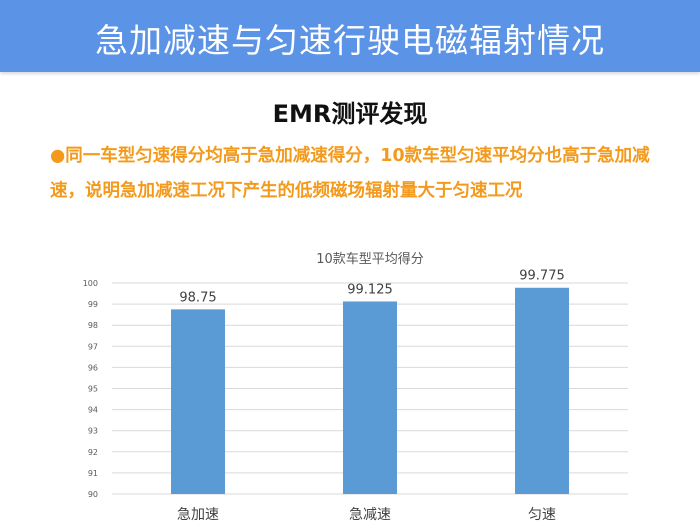 The height and width of the screenshot is (530, 700). What do you see at coordinates (93, 431) in the screenshot?
I see `y-tick-label: 93` at bounding box center [93, 431].